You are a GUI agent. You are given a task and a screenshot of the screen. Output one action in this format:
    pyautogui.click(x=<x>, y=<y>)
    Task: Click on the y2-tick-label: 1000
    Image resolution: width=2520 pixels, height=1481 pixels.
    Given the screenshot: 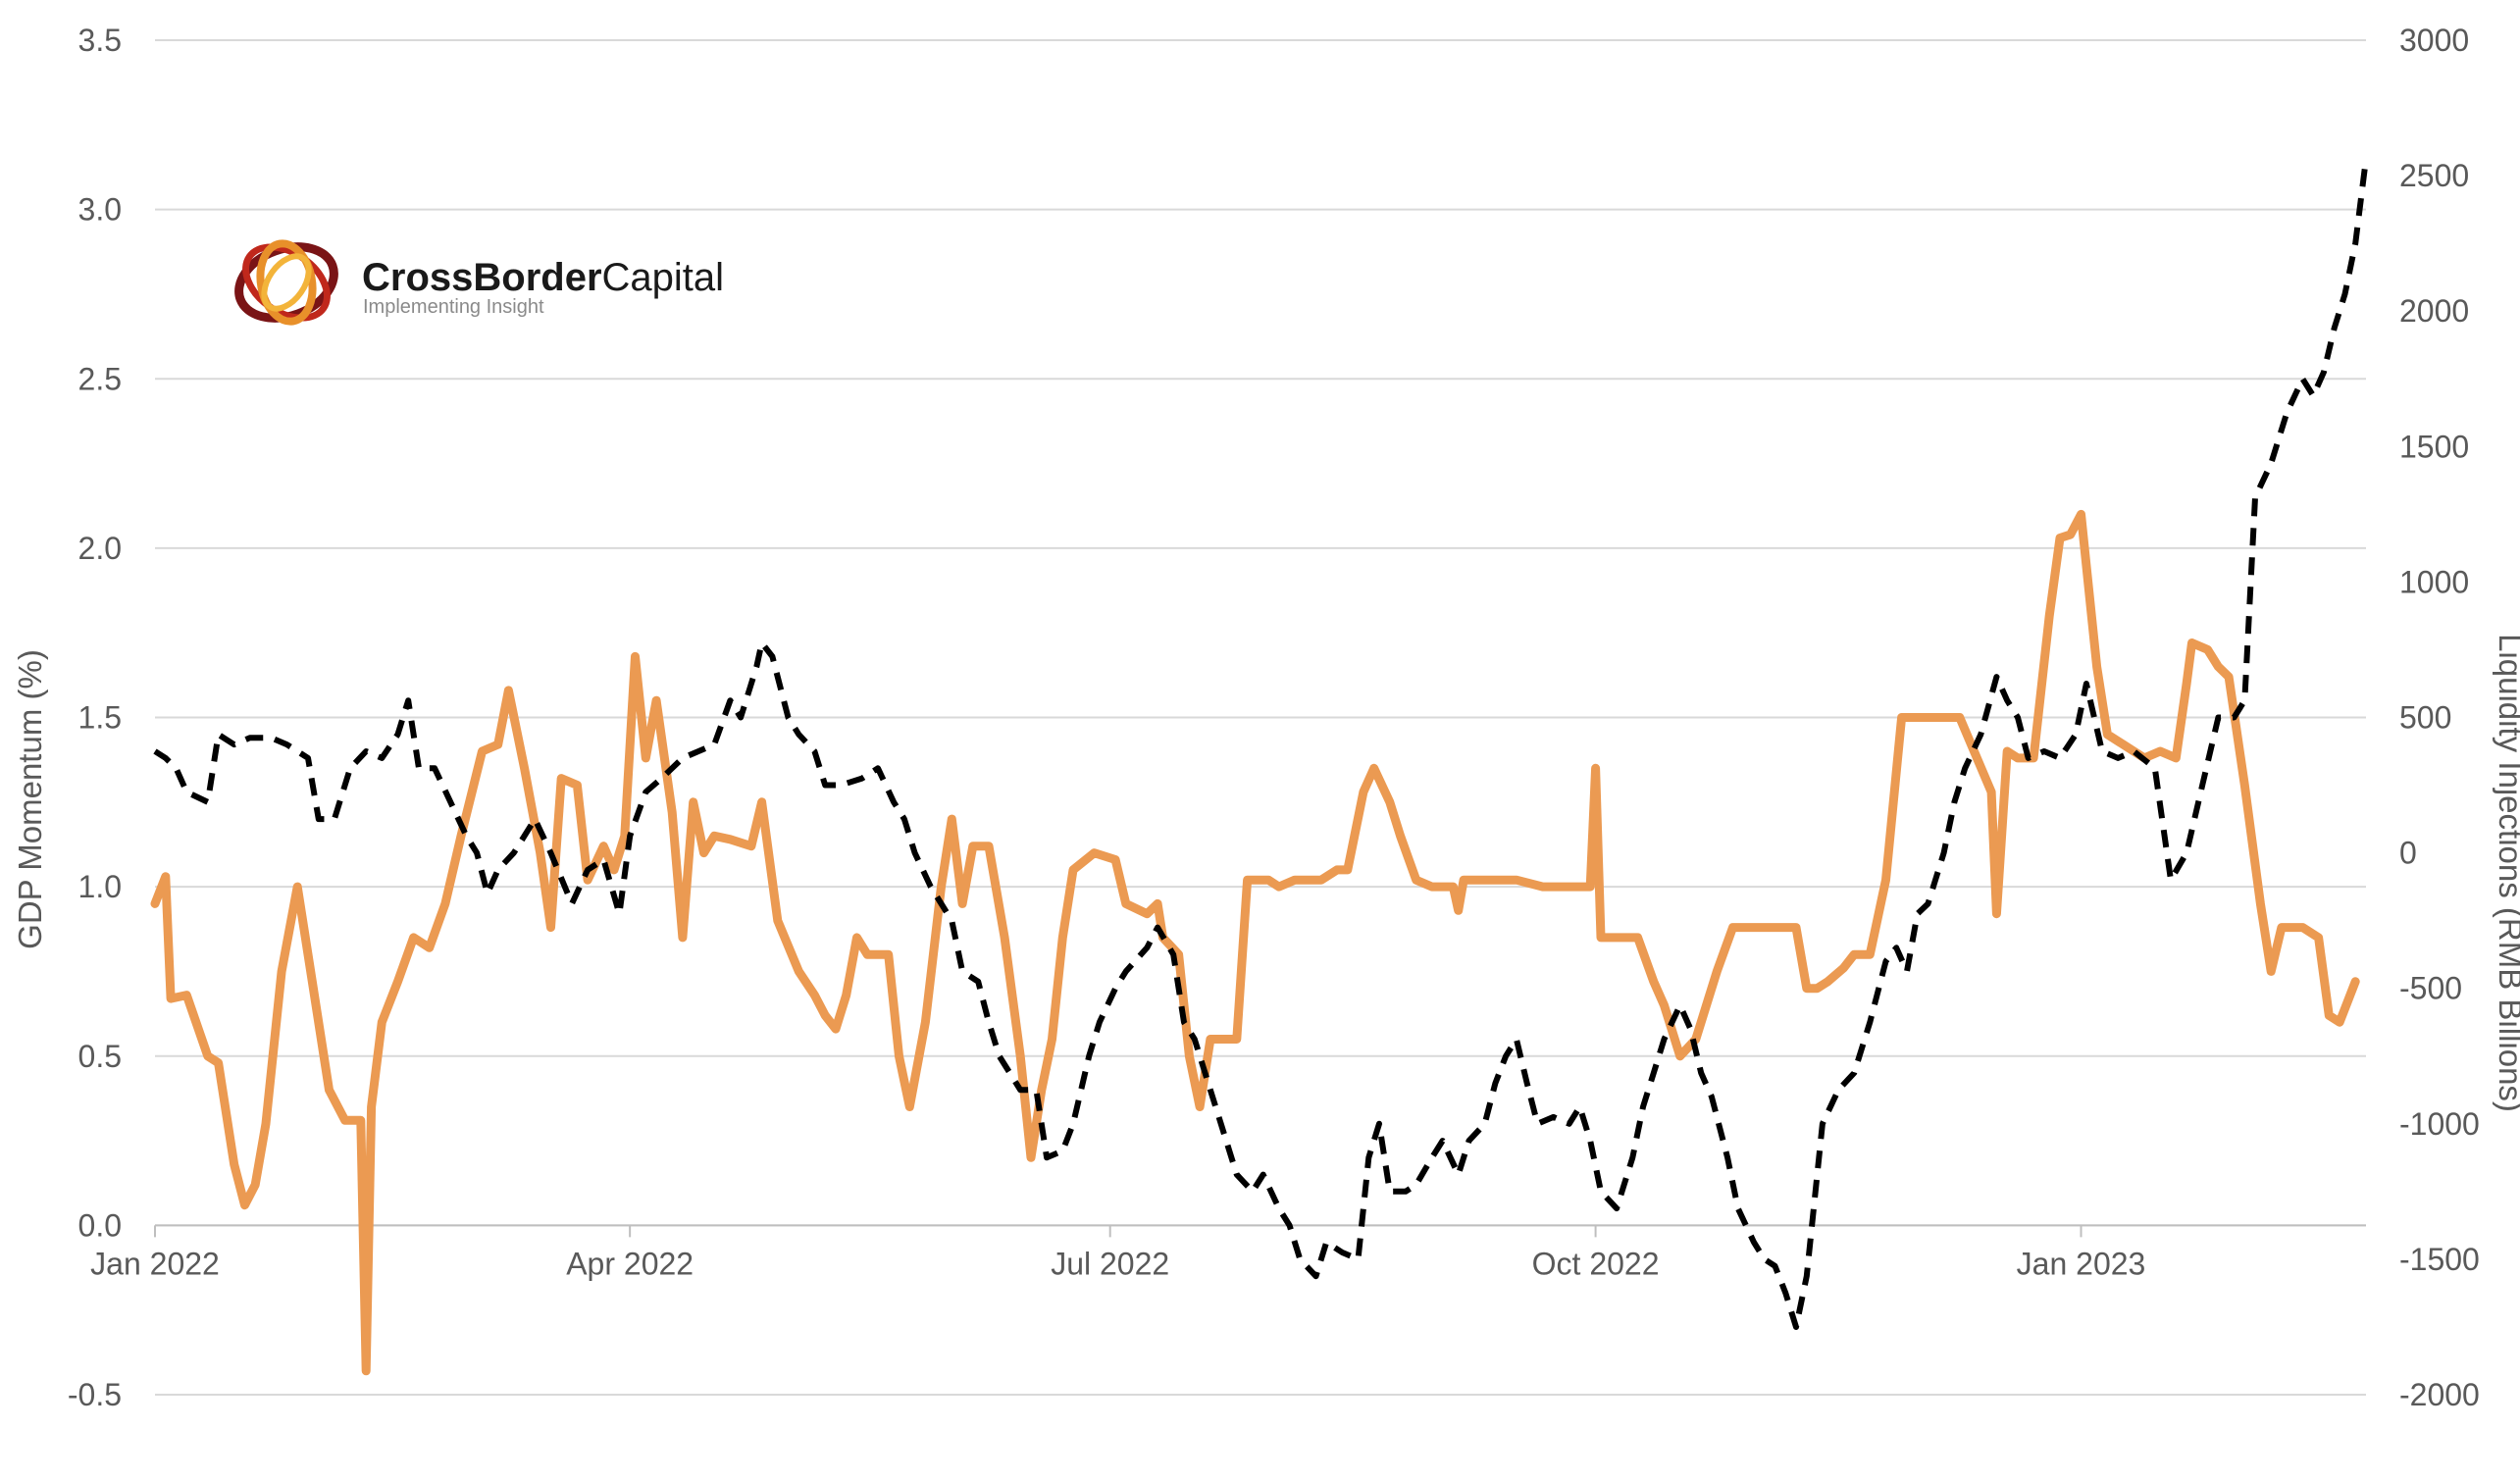 What is the action you would take?
    pyautogui.click(x=2434, y=582)
    